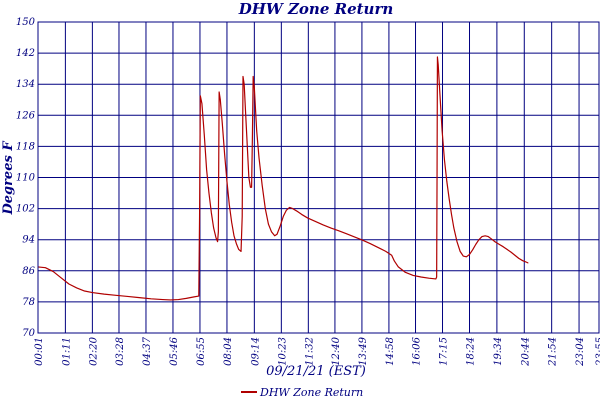 Image resolution: width=600 pixels, height=400 pixels. I want to click on x-tick-label: 21:54, so click(553, 352).